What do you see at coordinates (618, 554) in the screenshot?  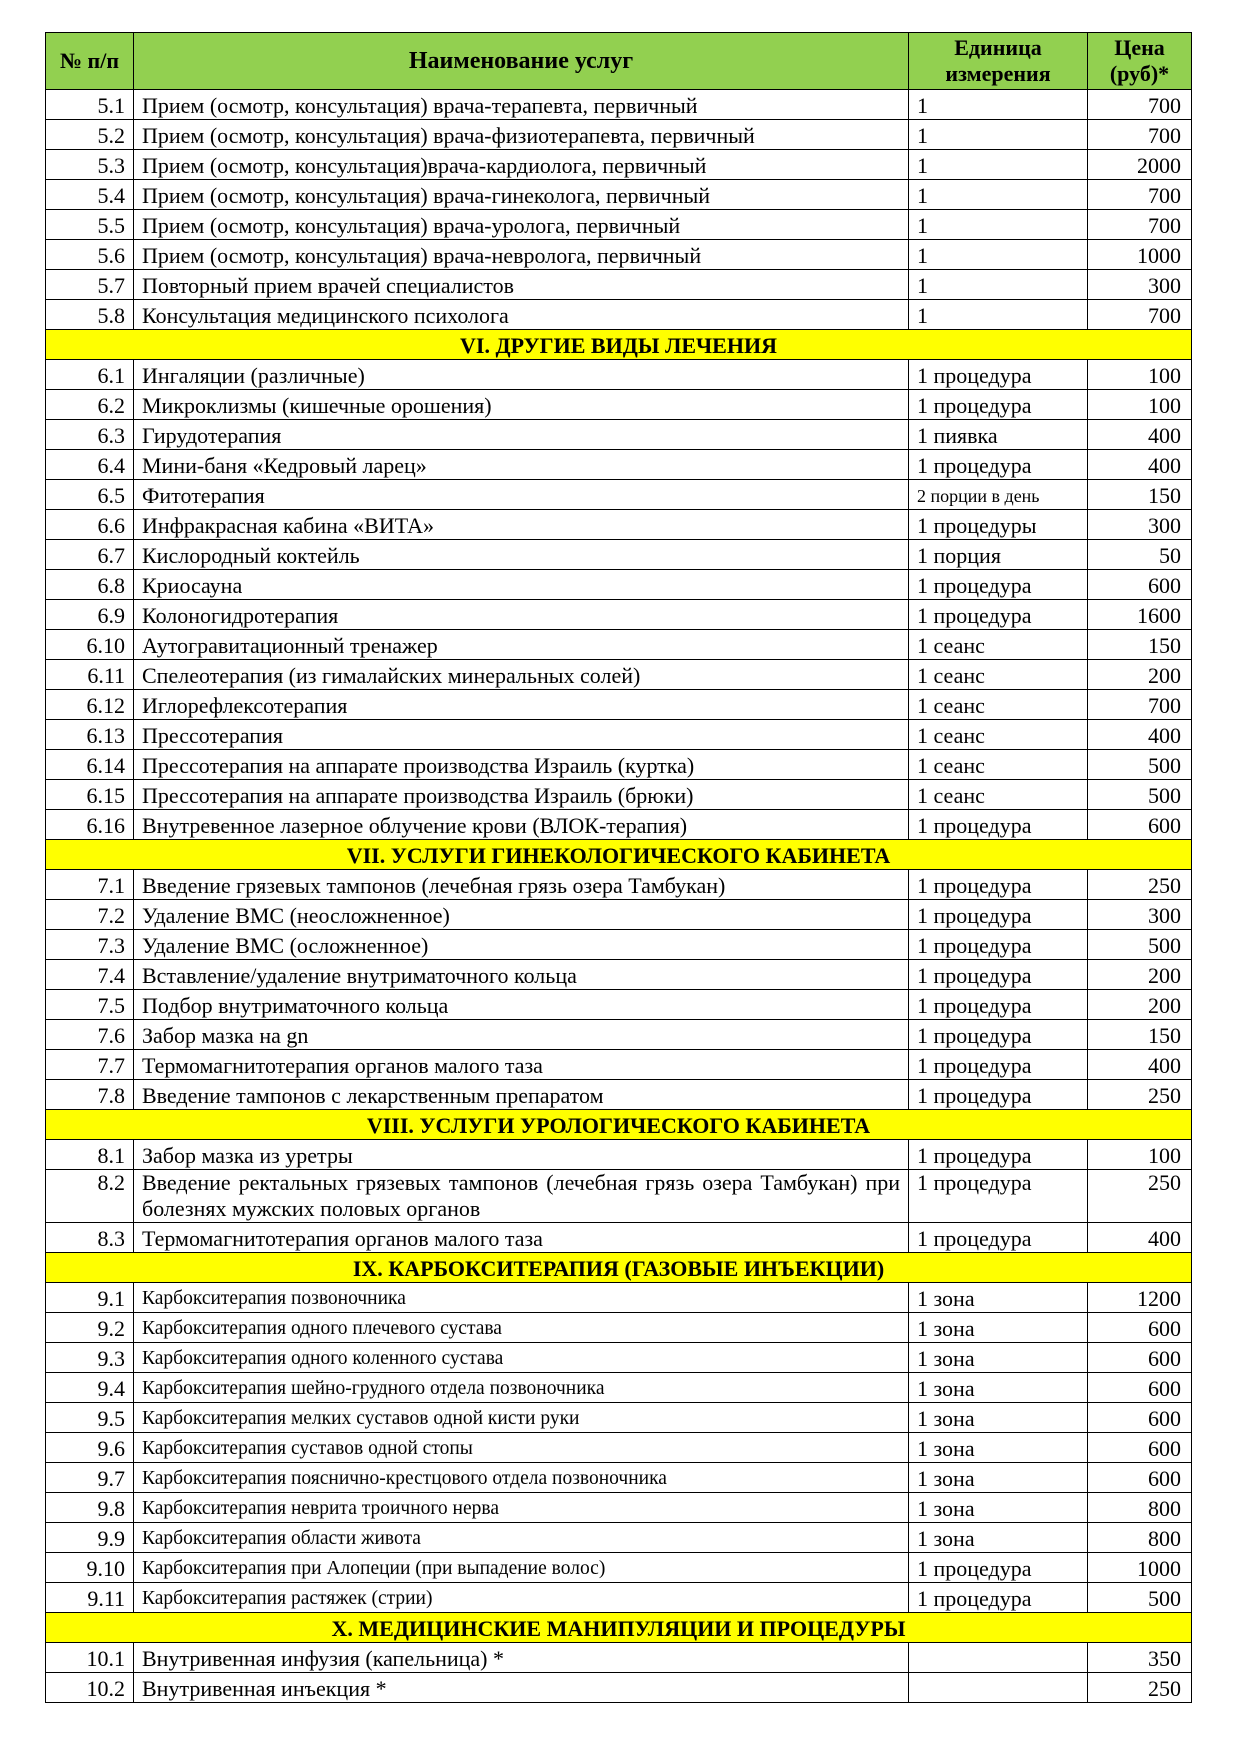 I see `table-row: 6.7 Кислородный коктейль 1 порция 50` at bounding box center [618, 554].